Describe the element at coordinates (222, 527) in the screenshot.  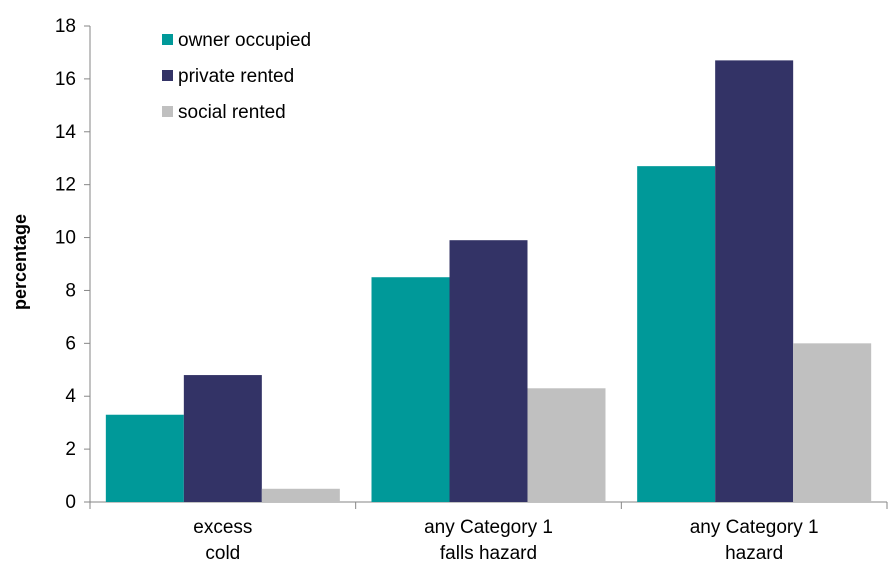
I see `x-category-label: excess` at that location.